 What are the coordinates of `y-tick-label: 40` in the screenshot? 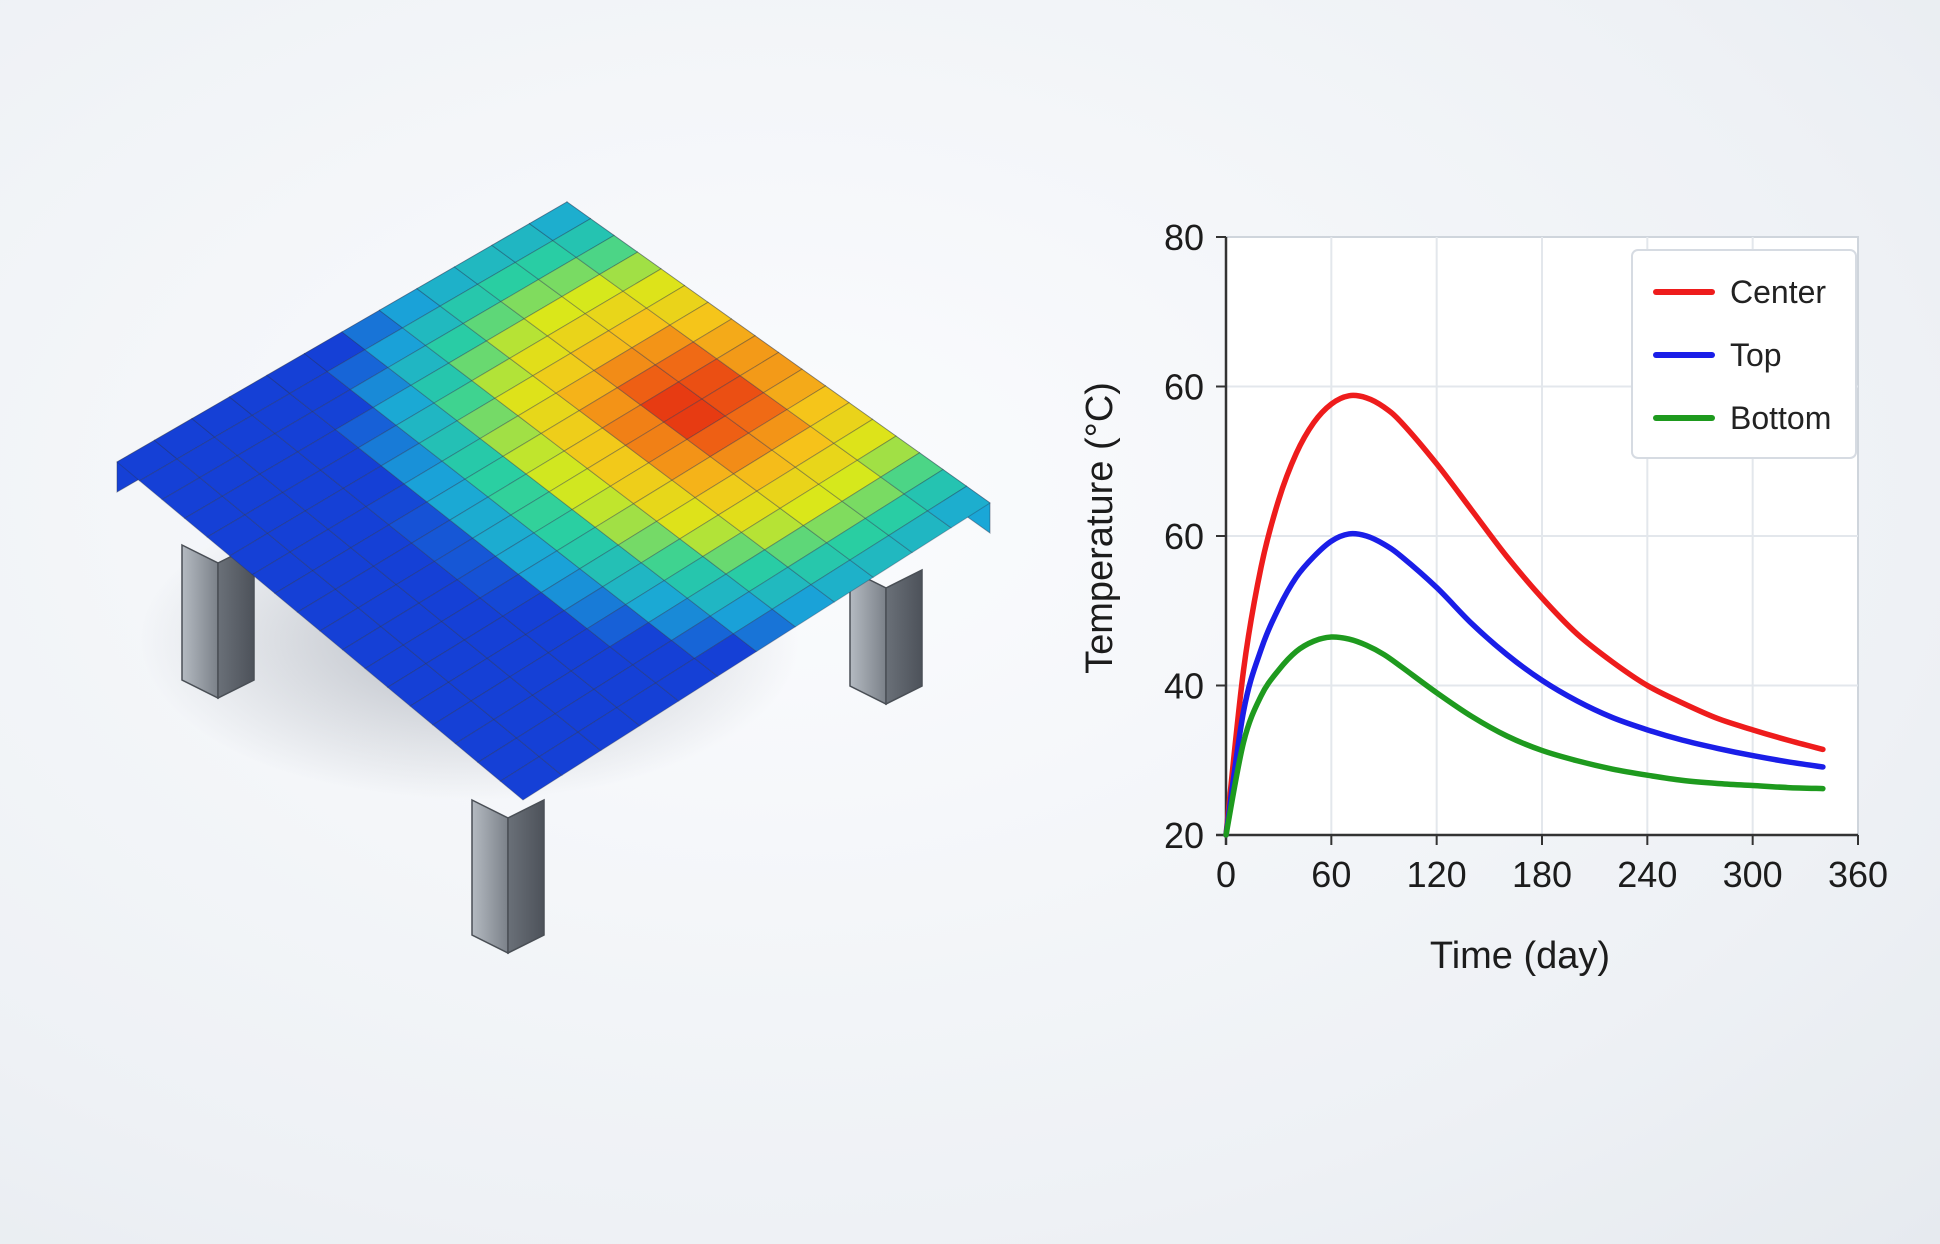 It's located at (1184, 686).